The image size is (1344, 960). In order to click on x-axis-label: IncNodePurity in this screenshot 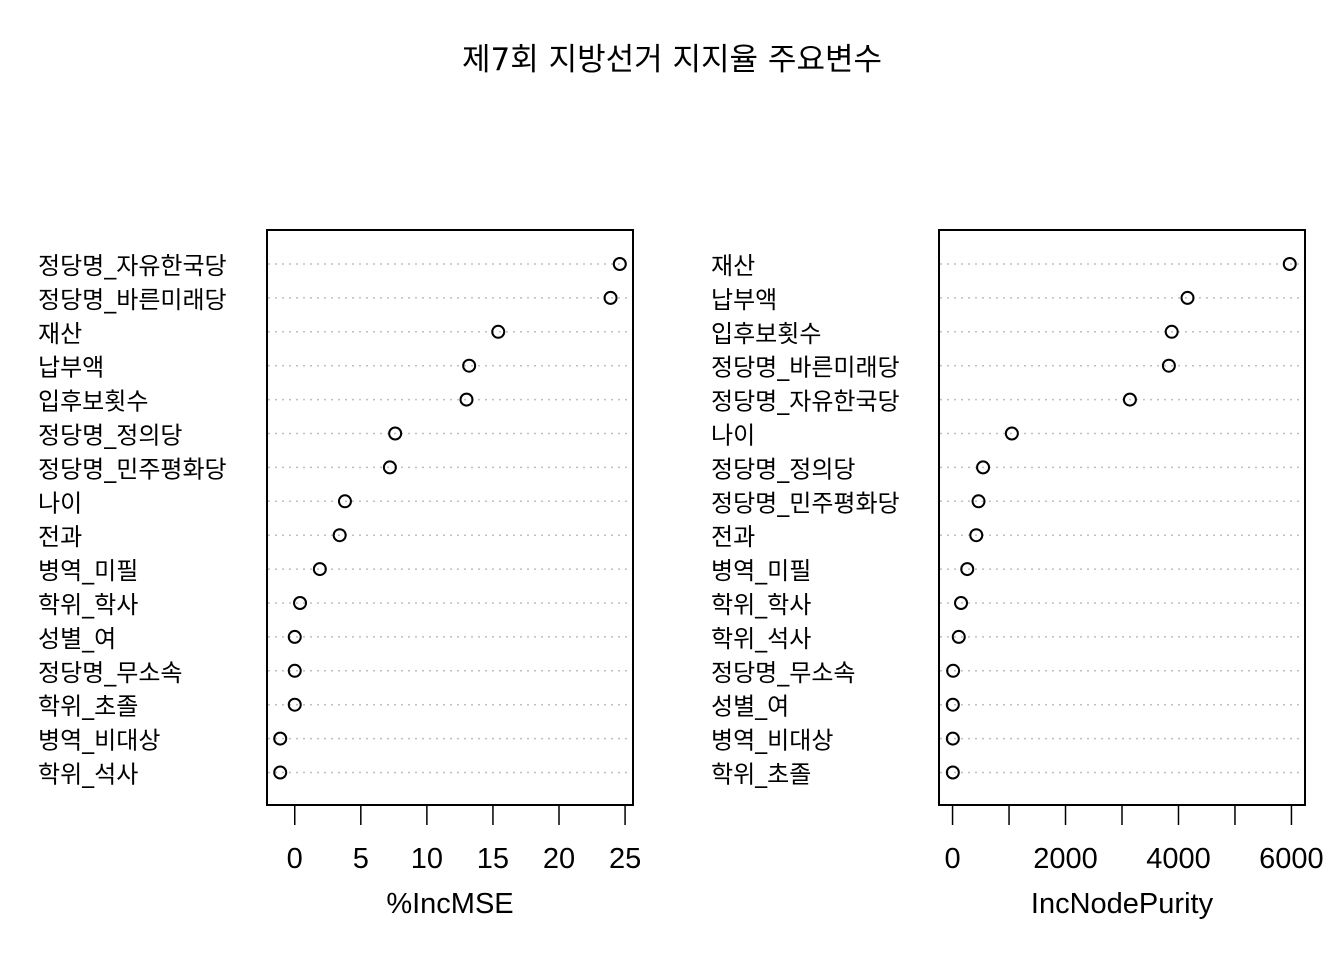, I will do `click(1122, 904)`.